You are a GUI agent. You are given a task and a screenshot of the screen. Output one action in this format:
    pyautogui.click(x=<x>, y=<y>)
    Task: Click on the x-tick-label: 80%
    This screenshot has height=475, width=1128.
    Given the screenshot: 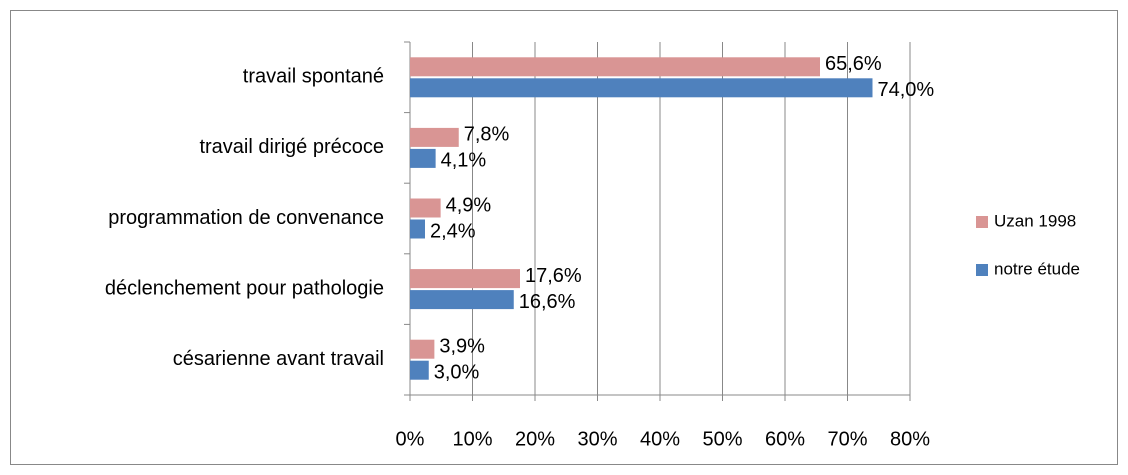 What is the action you would take?
    pyautogui.click(x=910, y=439)
    